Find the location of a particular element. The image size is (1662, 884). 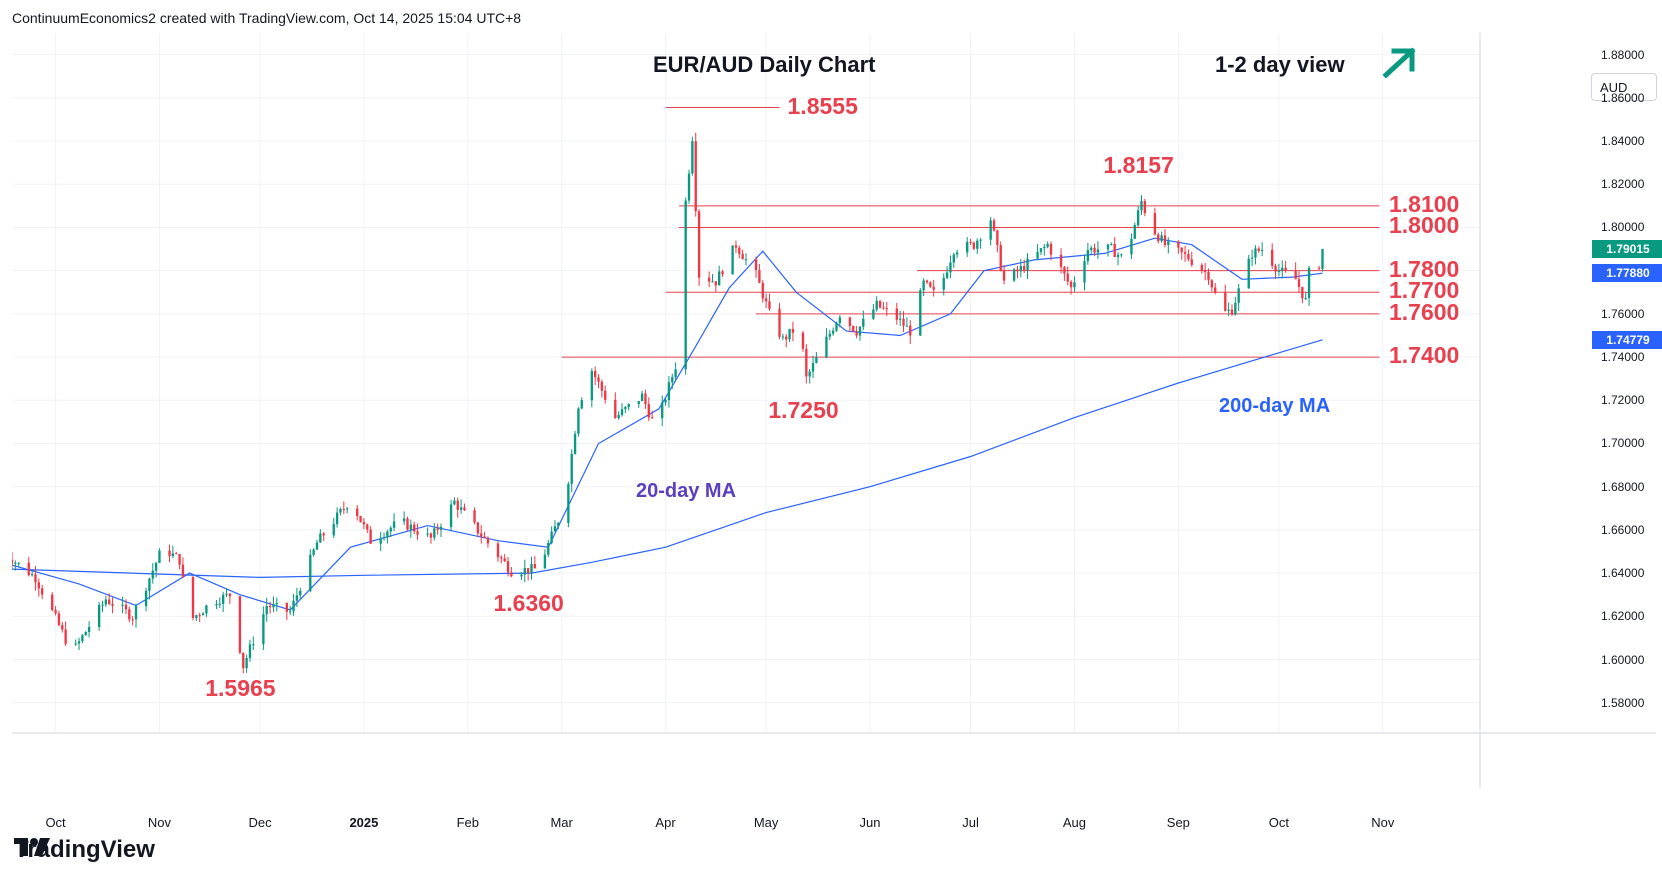

level-label: 1.7400 is located at coordinates (1424, 355).